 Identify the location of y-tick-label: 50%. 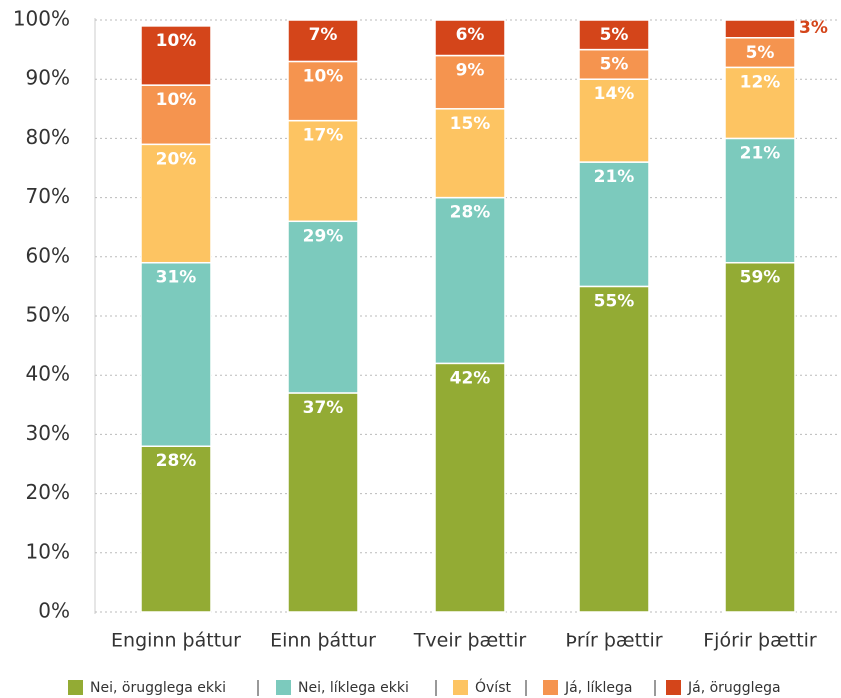
(48, 315).